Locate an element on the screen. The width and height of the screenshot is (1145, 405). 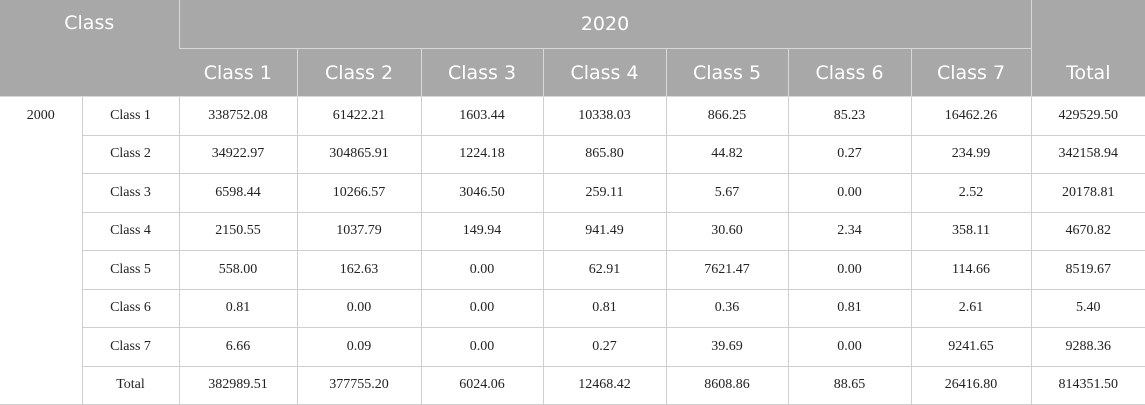
row-label: Total is located at coordinates (130, 385).